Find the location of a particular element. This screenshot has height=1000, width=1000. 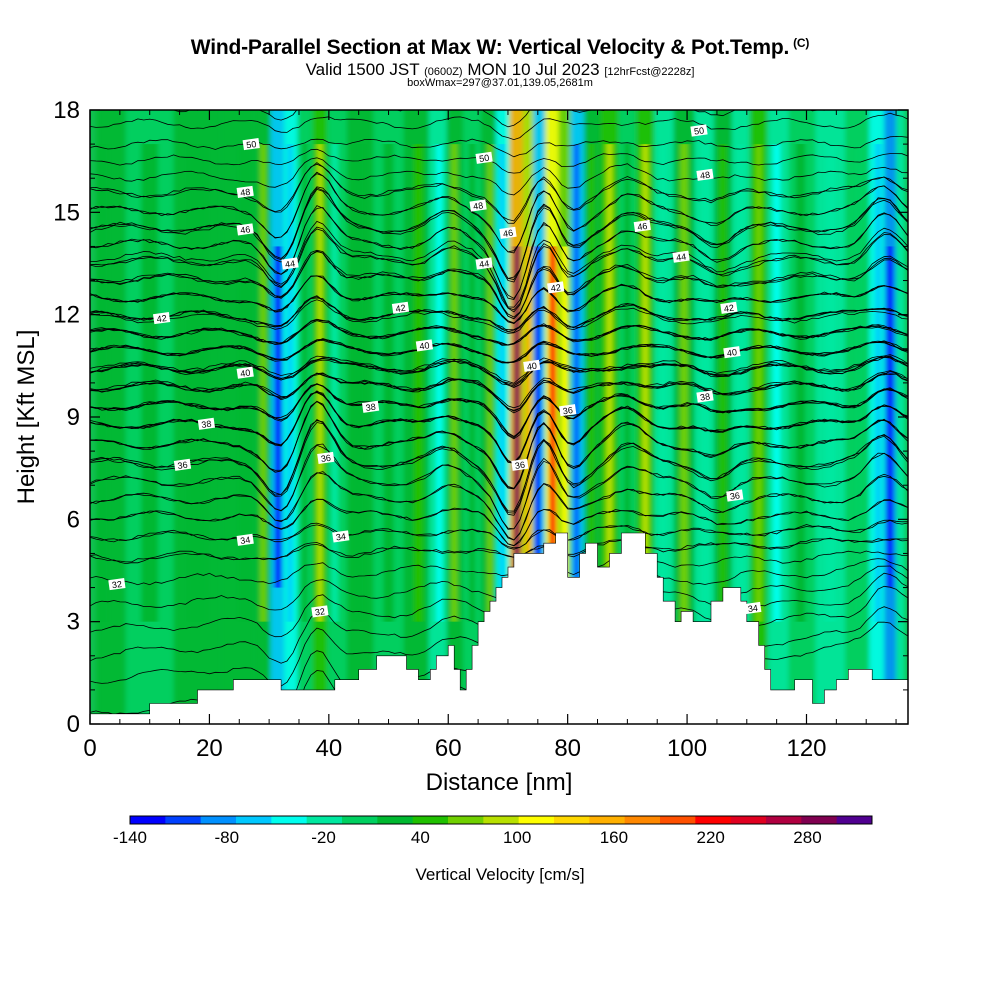

y-tick-label: 3 is located at coordinates (73, 622).